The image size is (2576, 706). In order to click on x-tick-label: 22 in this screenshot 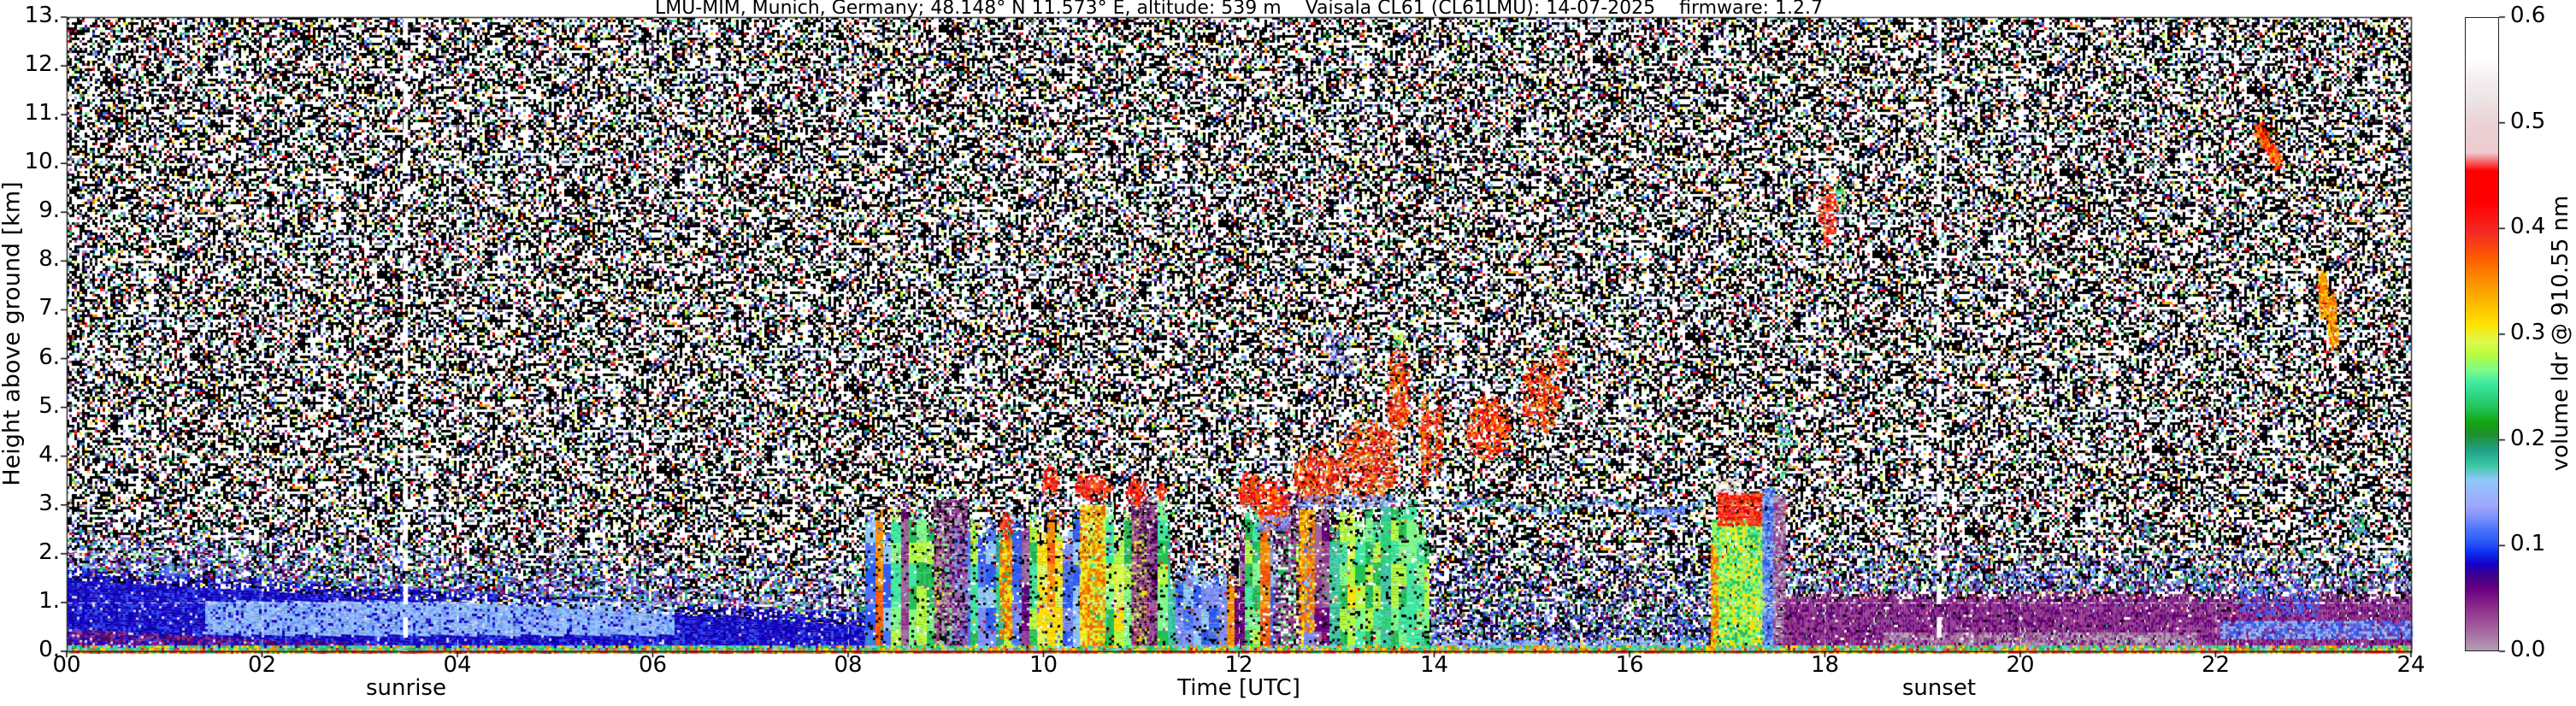, I will do `click(2216, 665)`.